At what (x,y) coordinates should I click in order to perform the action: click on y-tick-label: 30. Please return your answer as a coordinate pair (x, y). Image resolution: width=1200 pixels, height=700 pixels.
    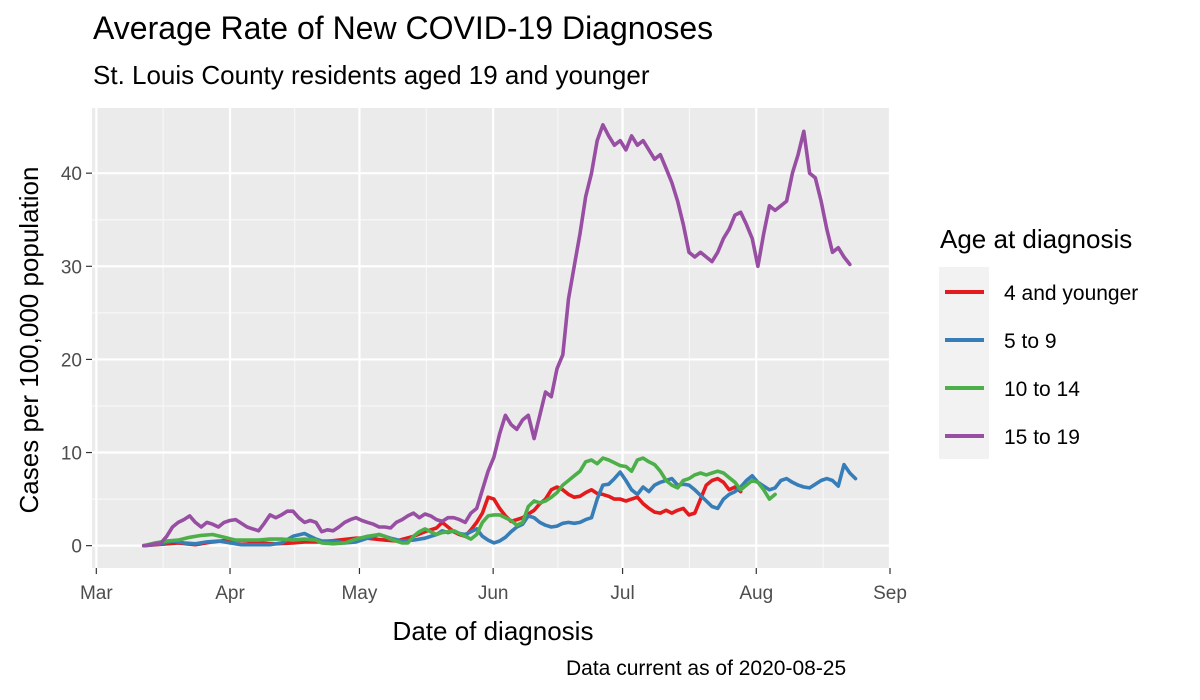
    Looking at the image, I should click on (71, 267).